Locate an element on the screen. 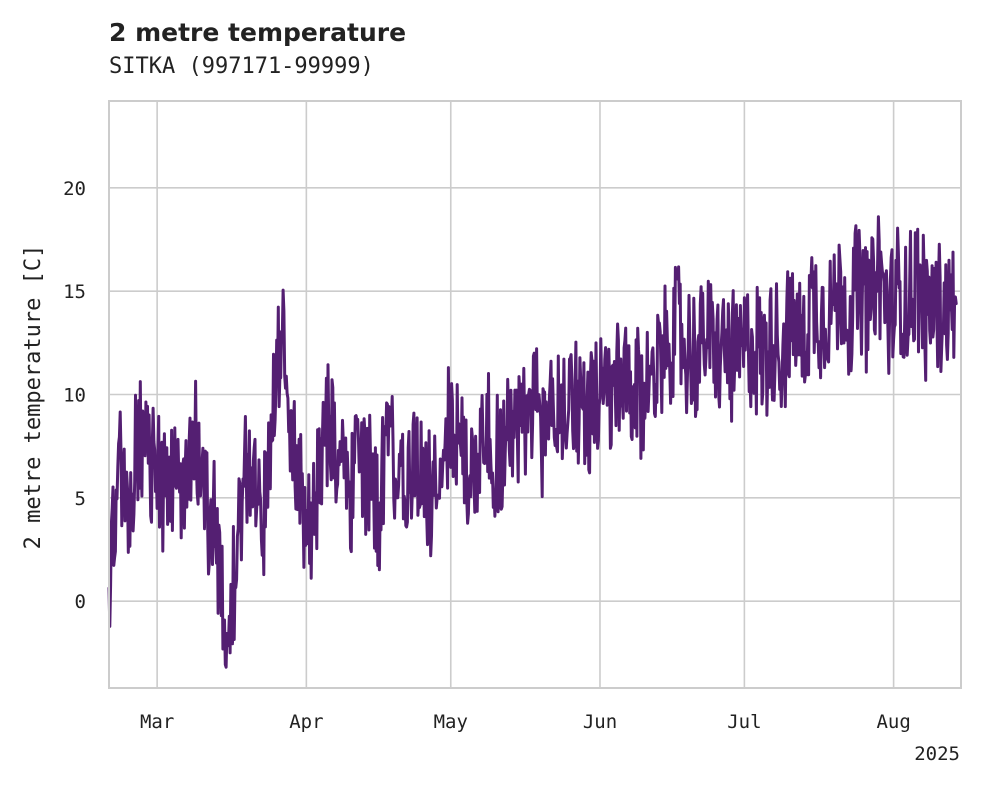 This screenshot has height=785, width=981. x-tick-label: Apr is located at coordinates (306, 722).